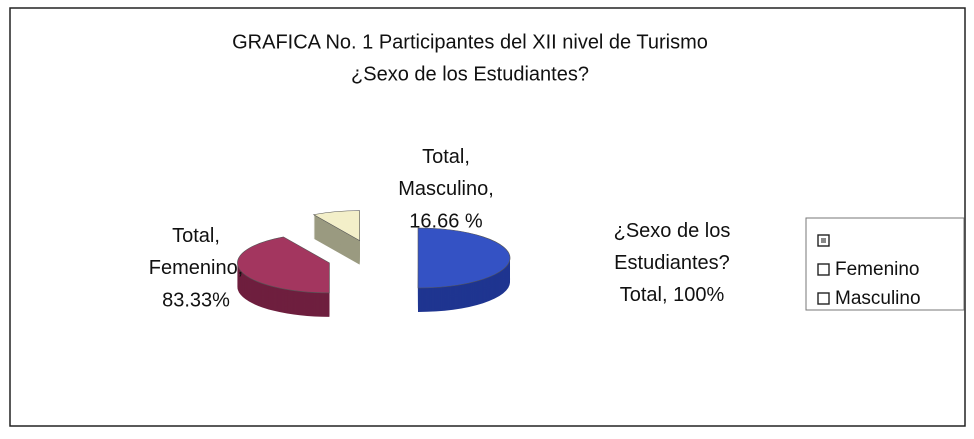  I want to click on legend-swatch-inner, so click(823, 240).